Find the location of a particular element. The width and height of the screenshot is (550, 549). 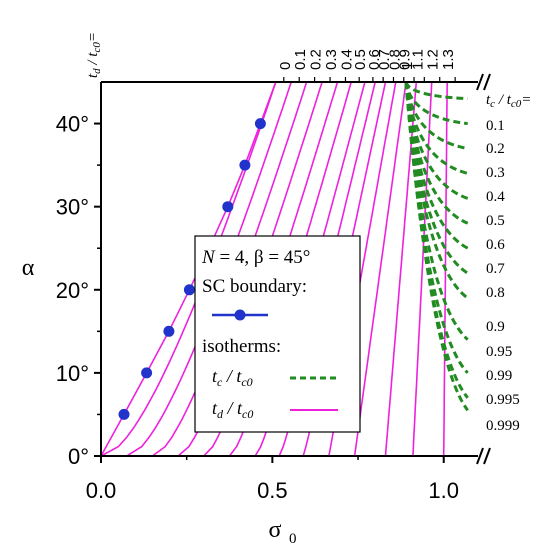

svg-text: 0 is located at coordinates (285, 66).